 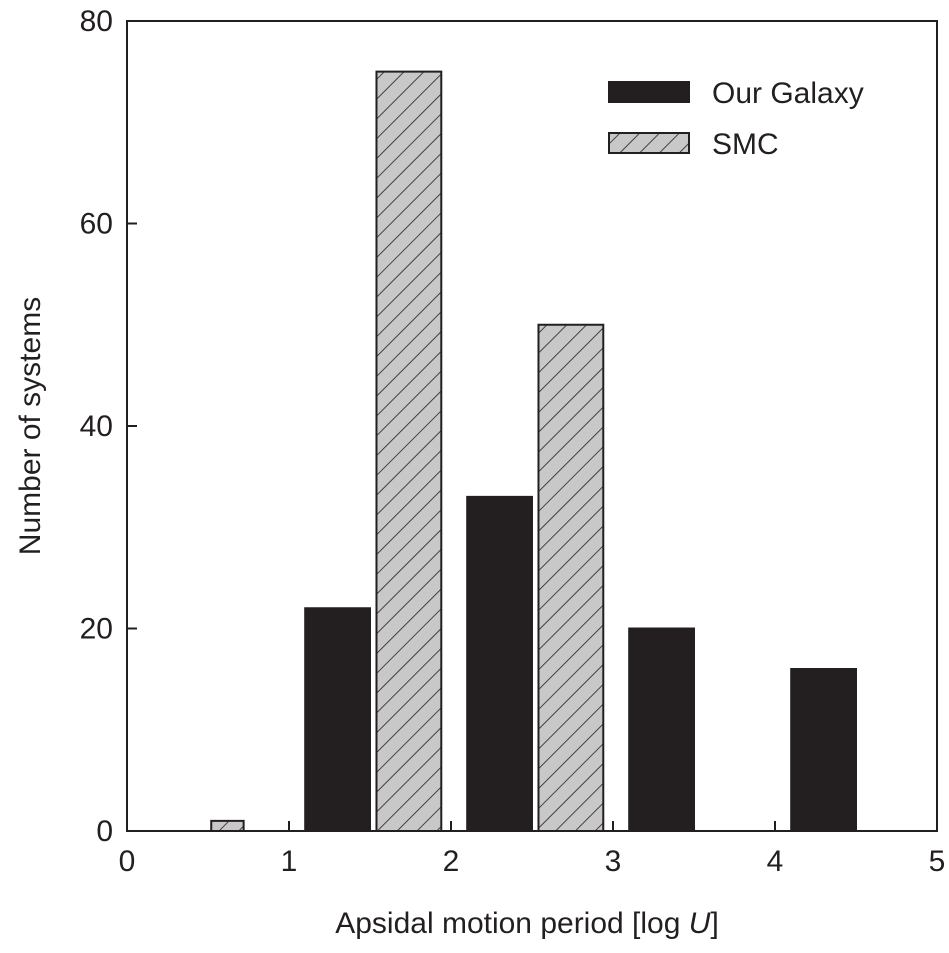 I want to click on x-axis-label-prefix: Apsidal motion period [log, so click(x=512, y=923).